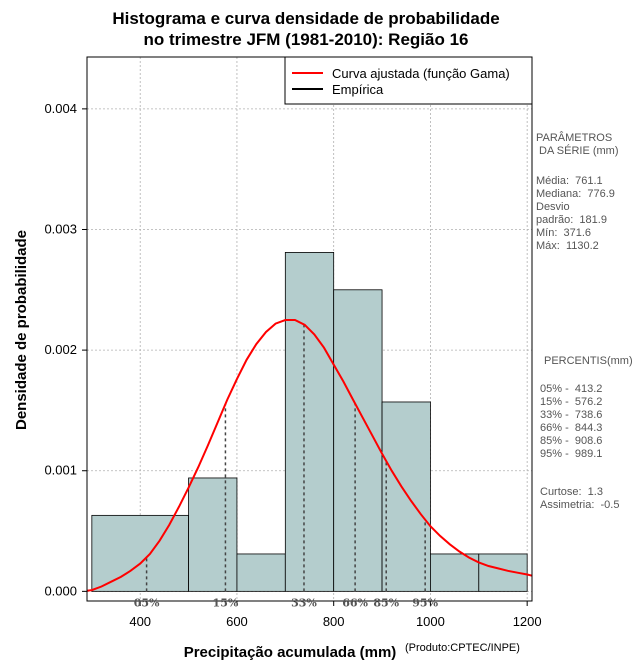 The width and height of the screenshot is (640, 660). Describe the element at coordinates (21, 330) in the screenshot. I see `y-axis-title: Densidade de probabilidade` at that location.